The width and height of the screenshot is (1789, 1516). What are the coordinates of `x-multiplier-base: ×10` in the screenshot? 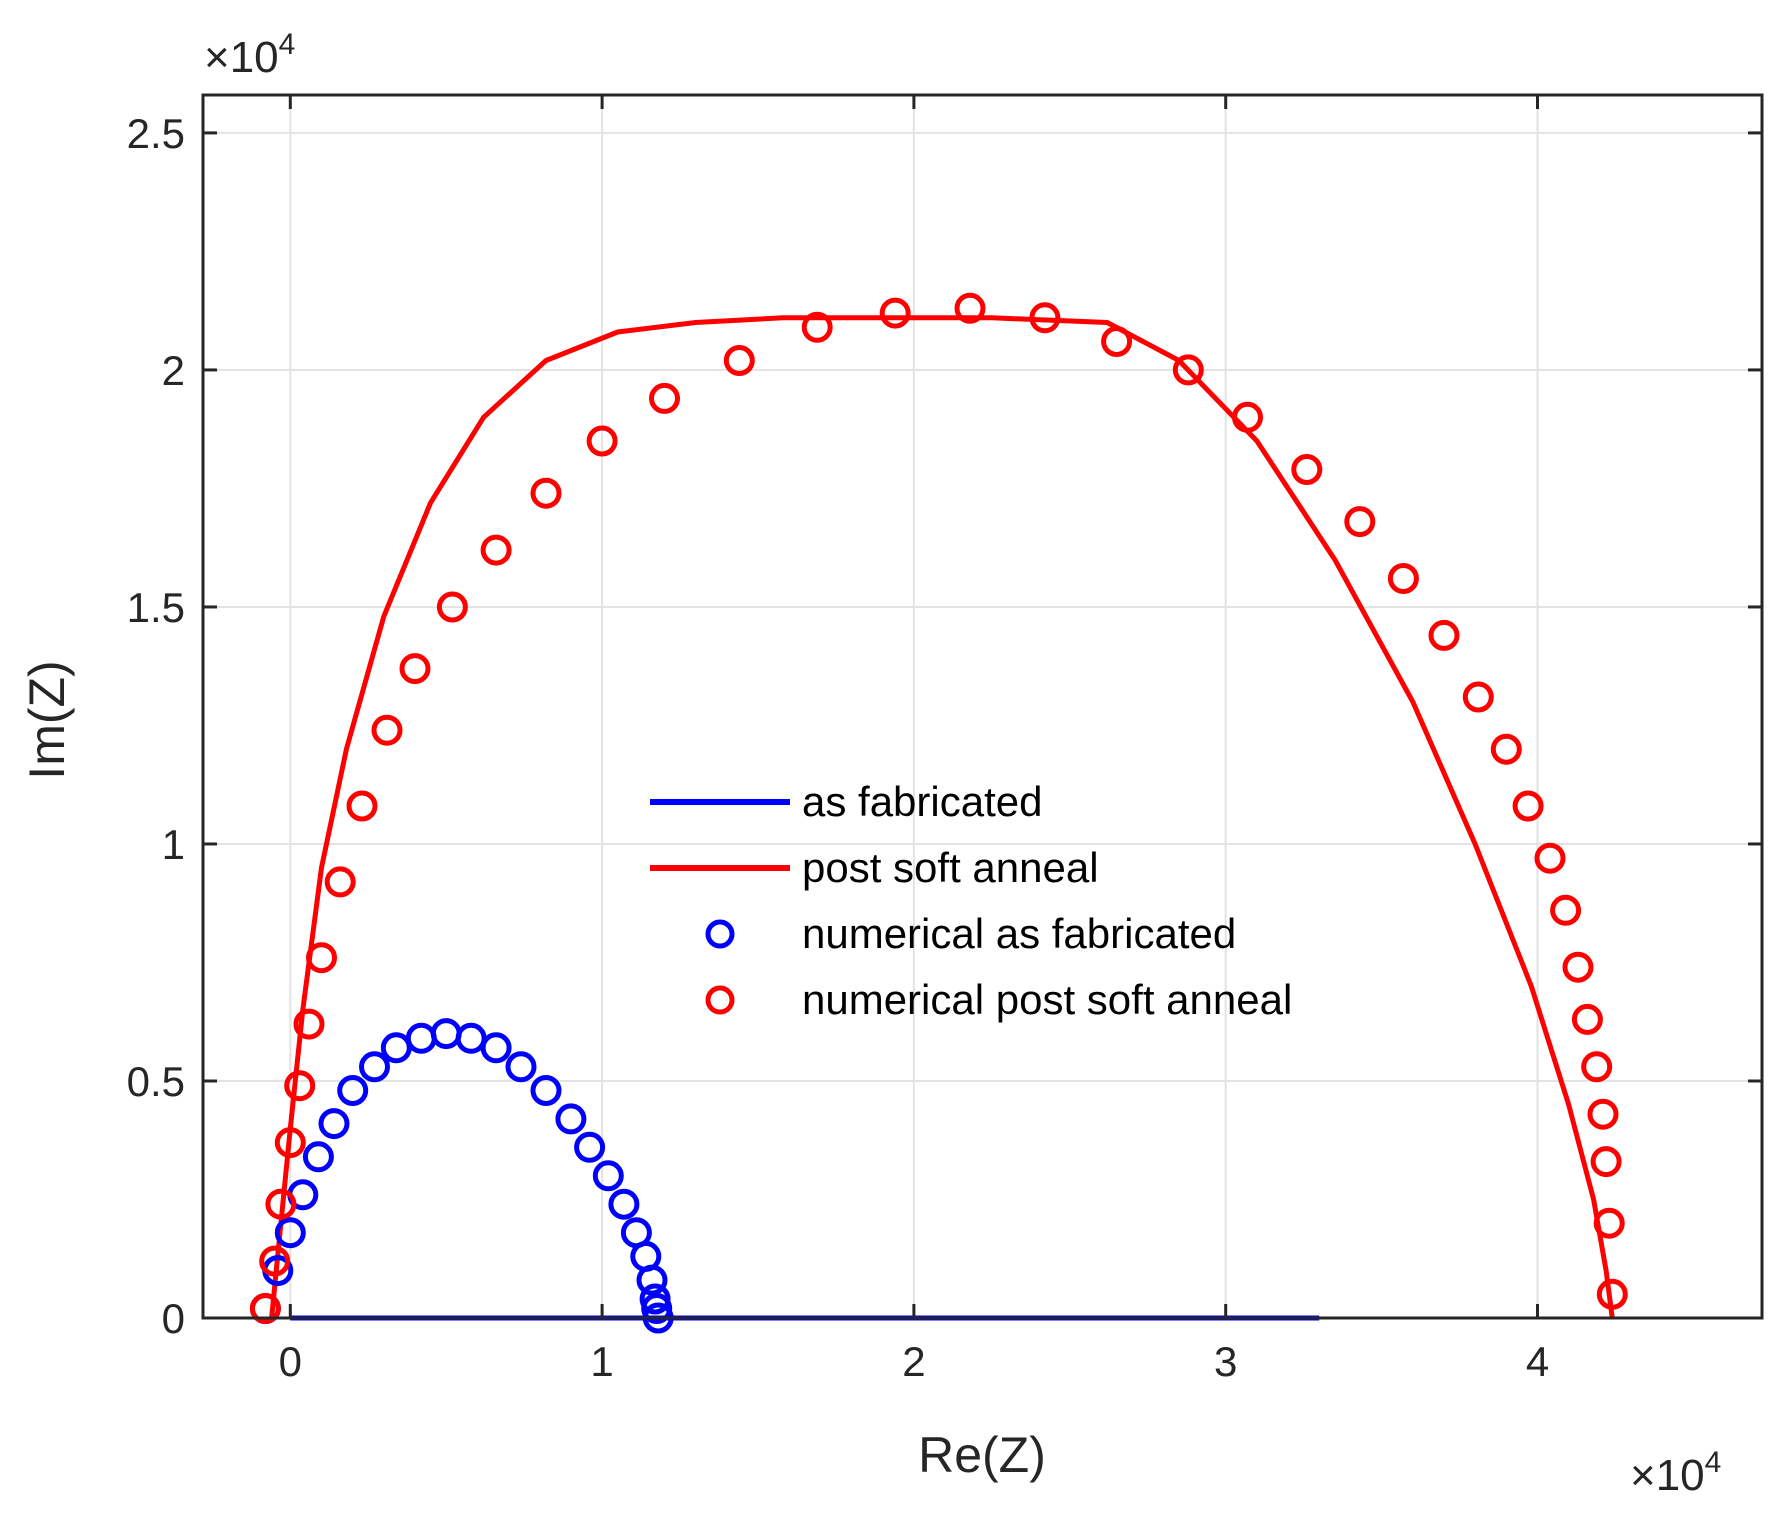 It's located at (1667, 1475).